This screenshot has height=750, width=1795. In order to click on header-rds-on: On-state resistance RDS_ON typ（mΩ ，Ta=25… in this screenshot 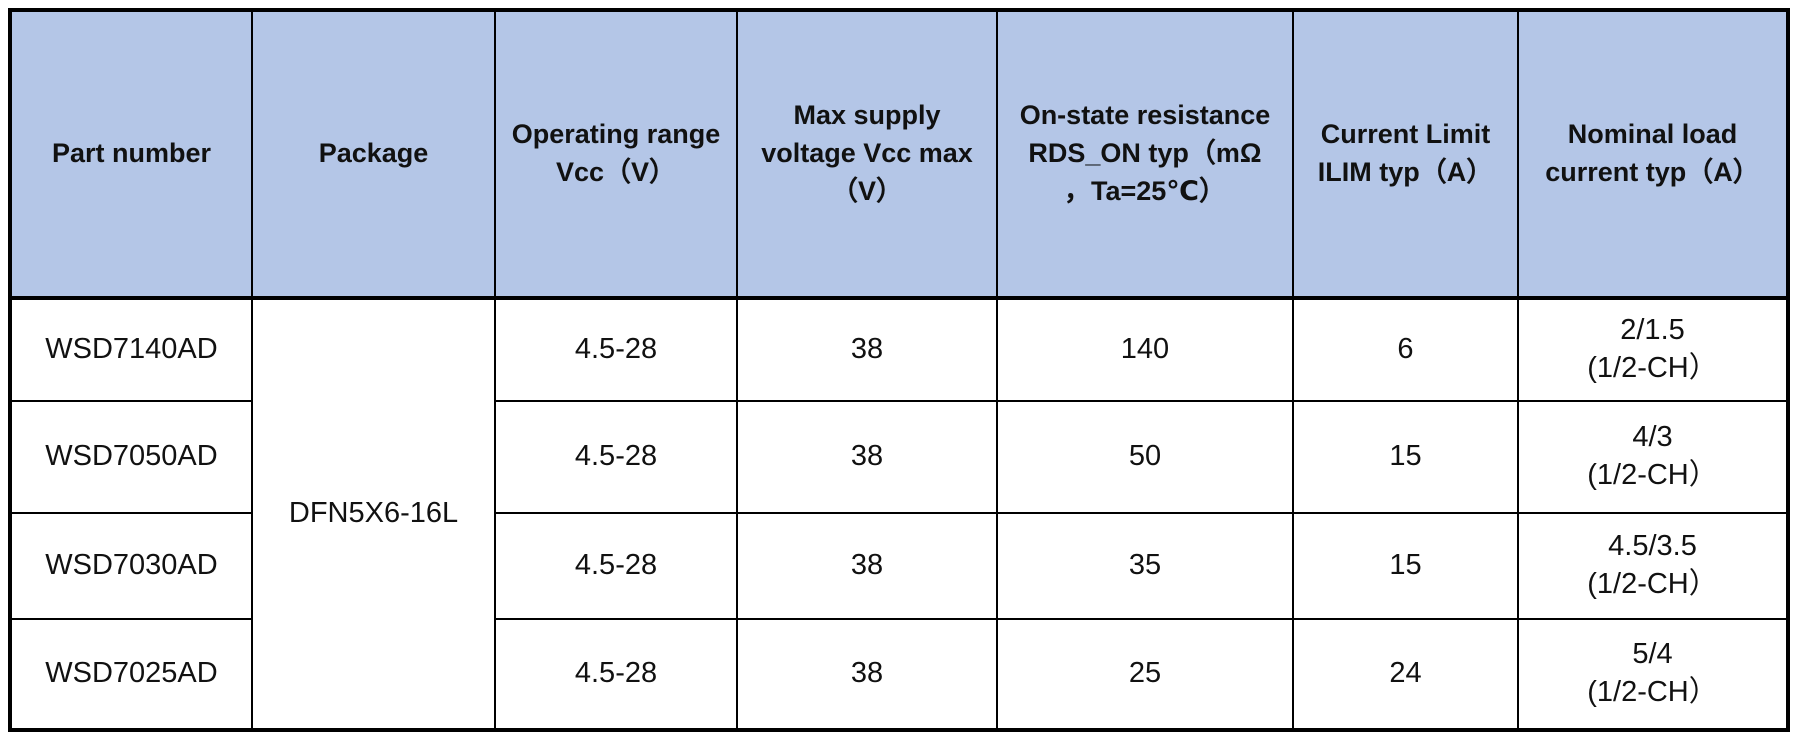, I will do `click(1145, 154)`.